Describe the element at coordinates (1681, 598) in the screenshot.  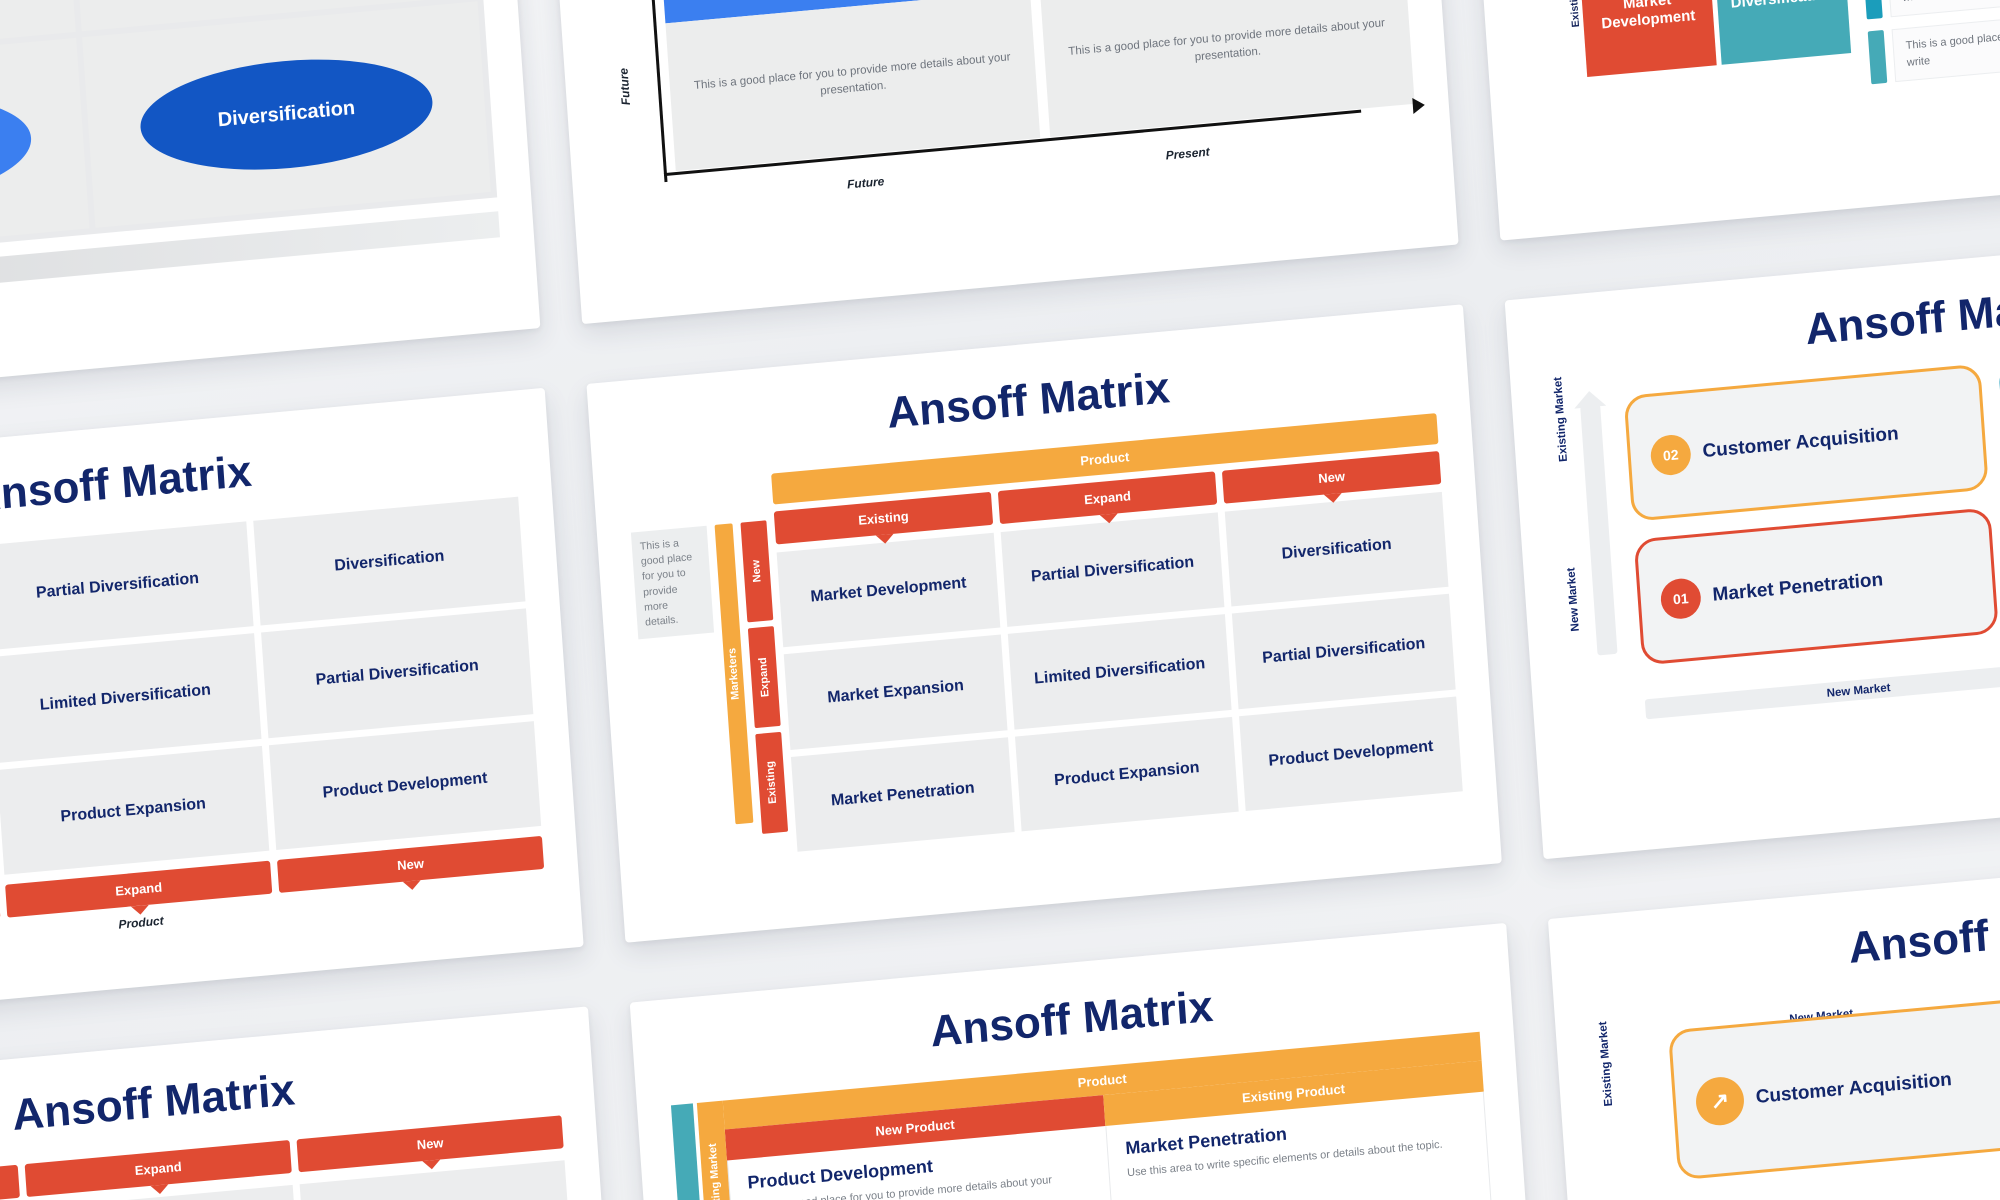
I see `step-number-badge: 01` at that location.